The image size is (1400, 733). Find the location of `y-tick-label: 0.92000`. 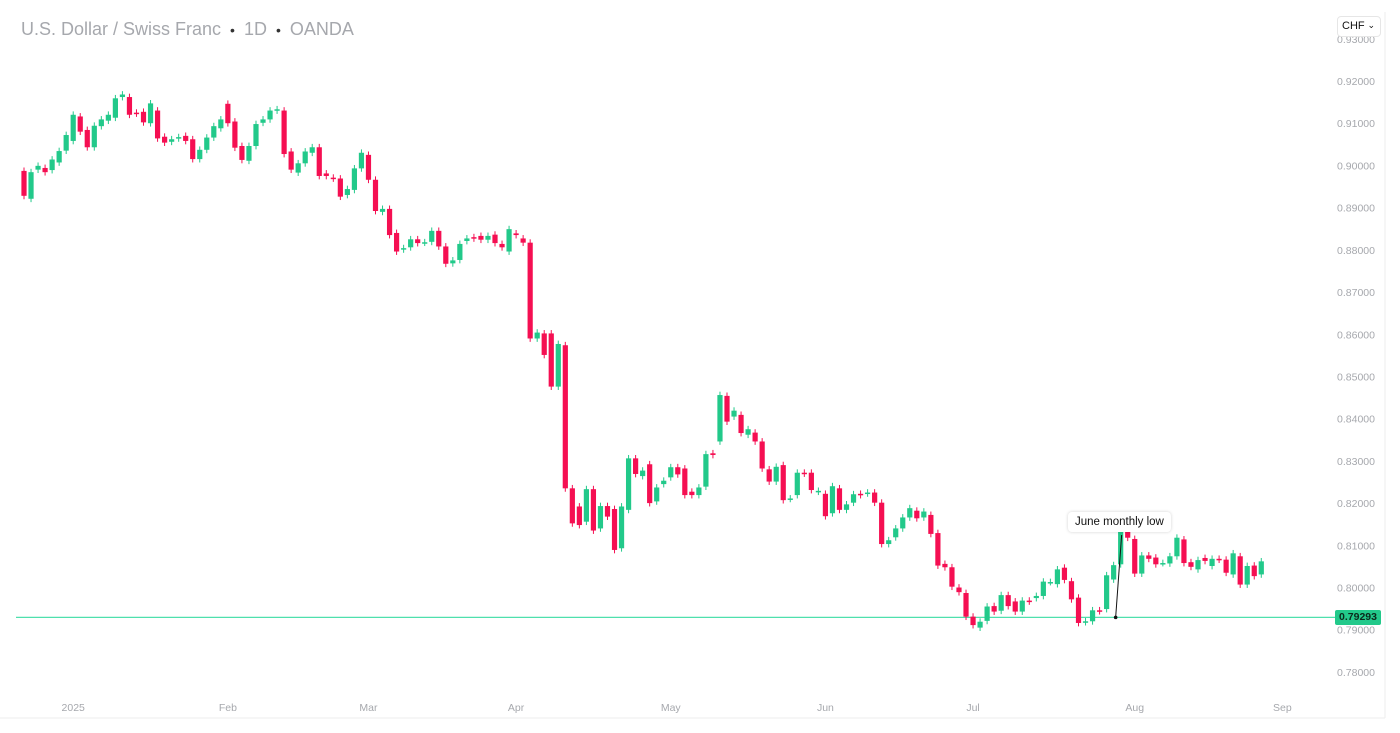

y-tick-label: 0.92000 is located at coordinates (1356, 82).